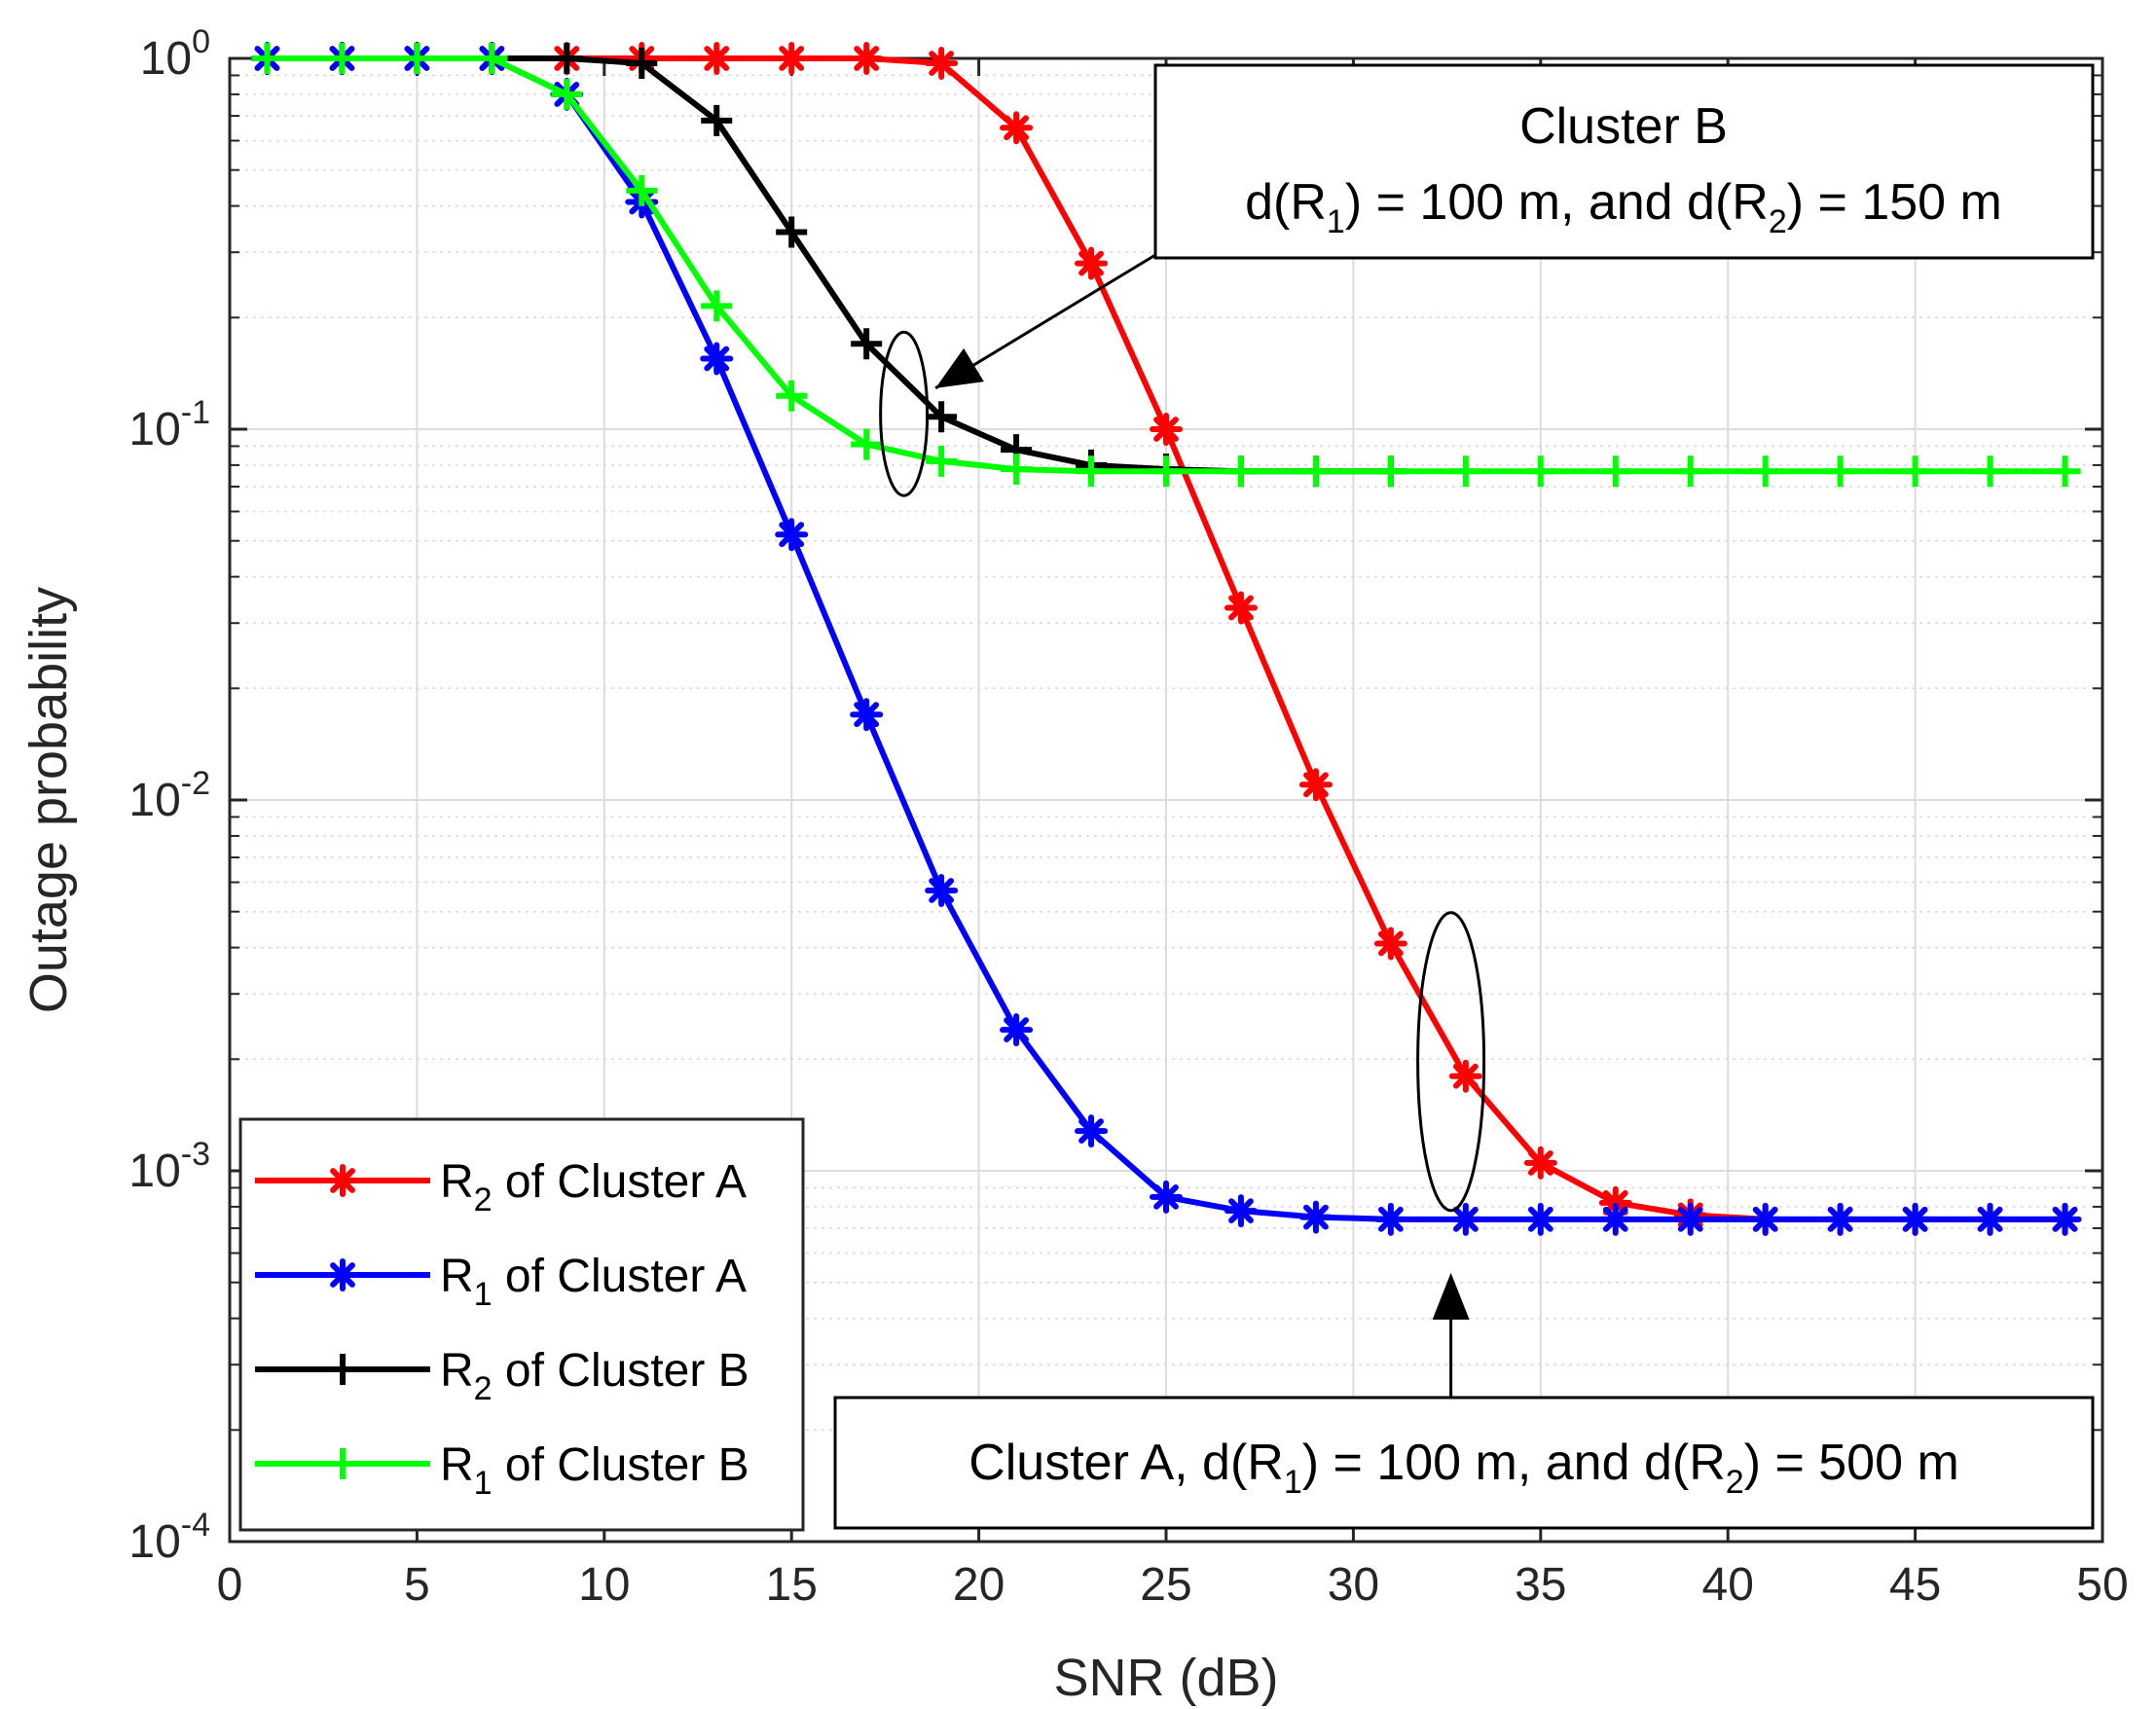 The height and width of the screenshot is (1709, 2156). I want to click on y-axis-label: Outage probability, so click(48, 800).